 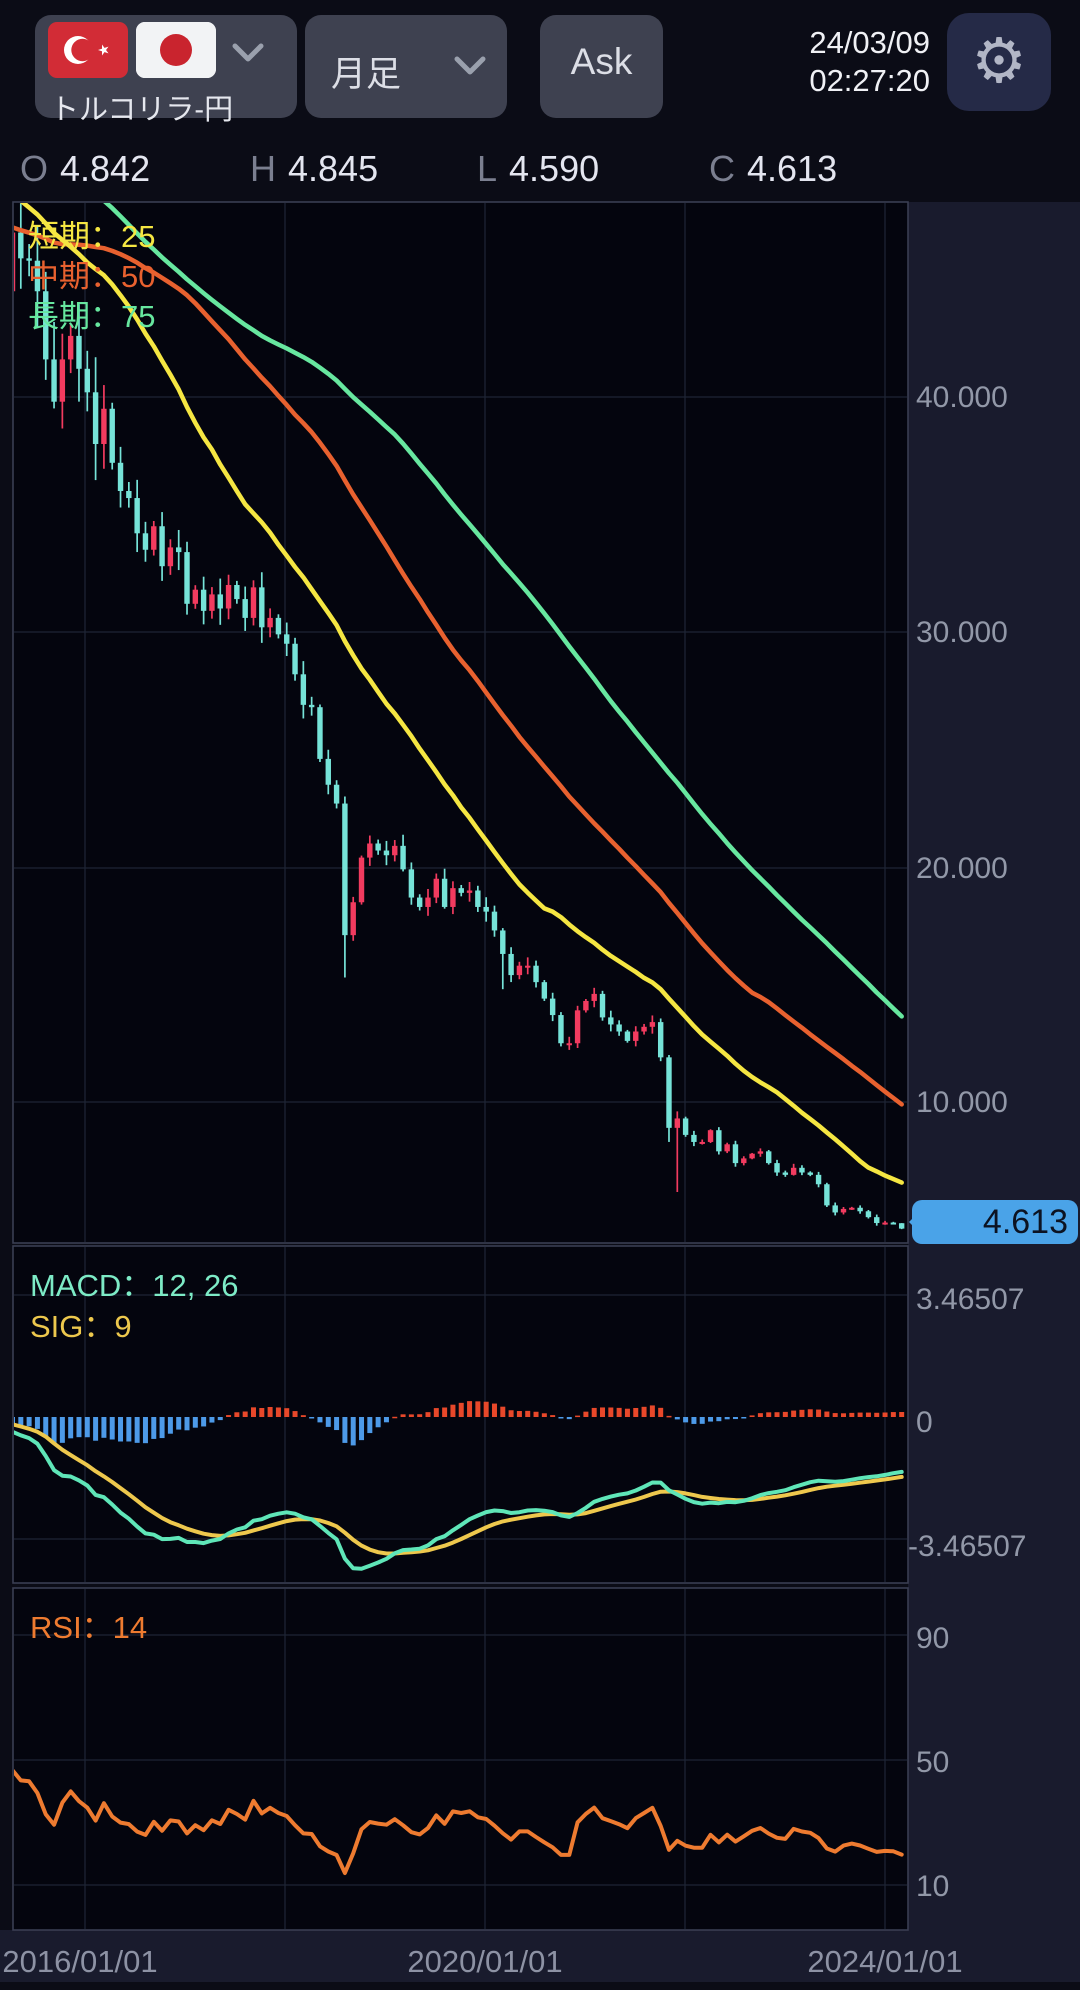 What do you see at coordinates (80, 1961) in the screenshot?
I see `x-axis-label-2016: 2016/01/01` at bounding box center [80, 1961].